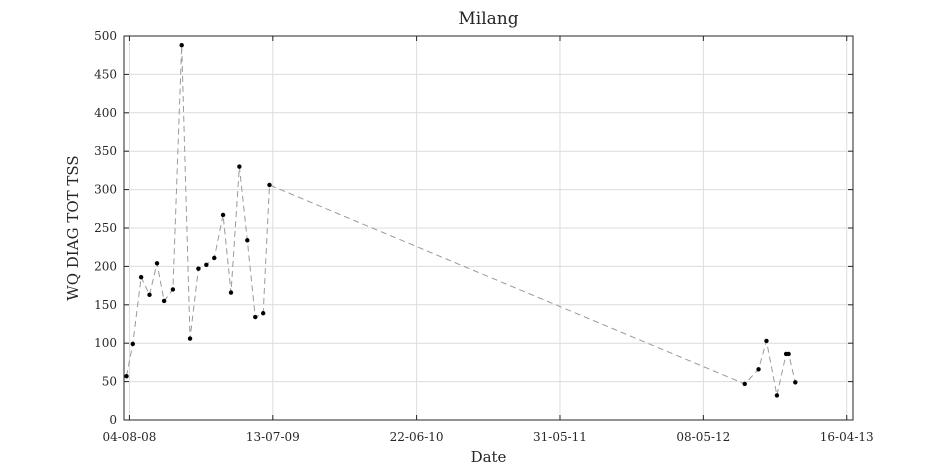  What do you see at coordinates (113, 420) in the screenshot?
I see `y-tick-label: 0` at bounding box center [113, 420].